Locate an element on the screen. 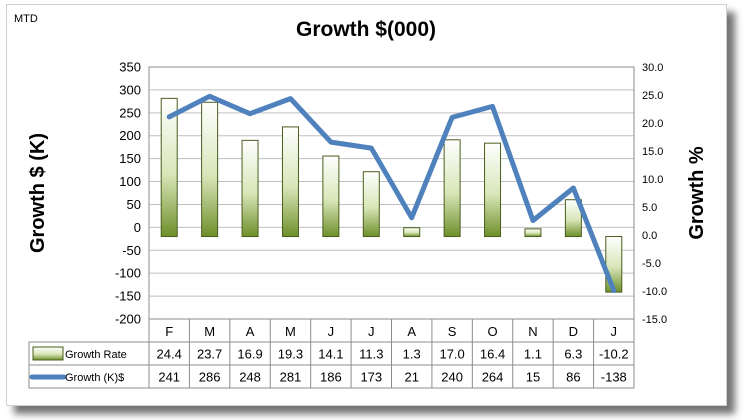 The width and height of the screenshot is (753, 420). y2-tick-label: 5.0 is located at coordinates (649, 208).